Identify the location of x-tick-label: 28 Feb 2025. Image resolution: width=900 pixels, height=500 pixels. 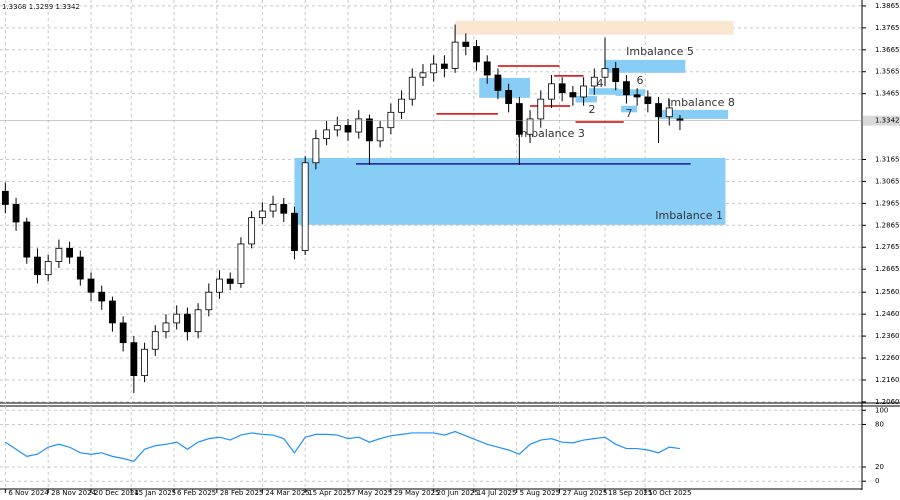
(242, 493).